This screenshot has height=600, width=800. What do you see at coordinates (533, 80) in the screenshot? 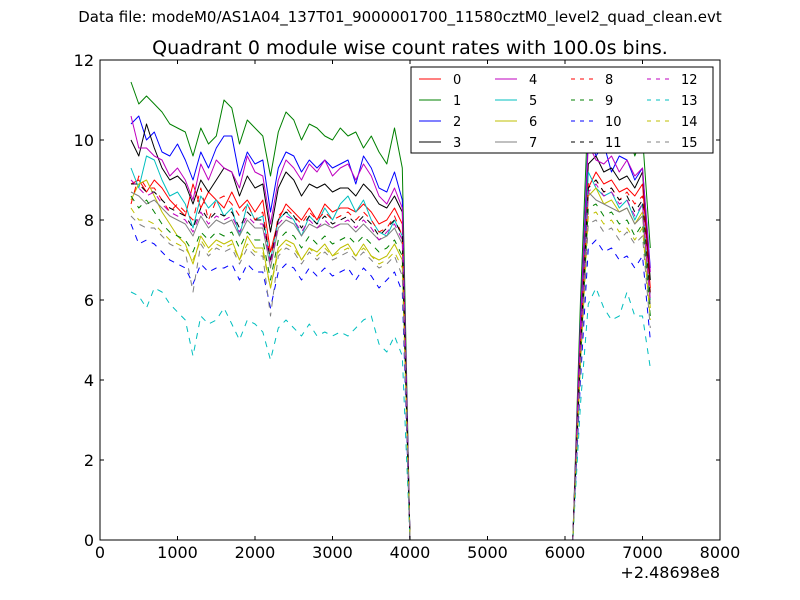
I see `legend-label-4: 4` at bounding box center [533, 80].